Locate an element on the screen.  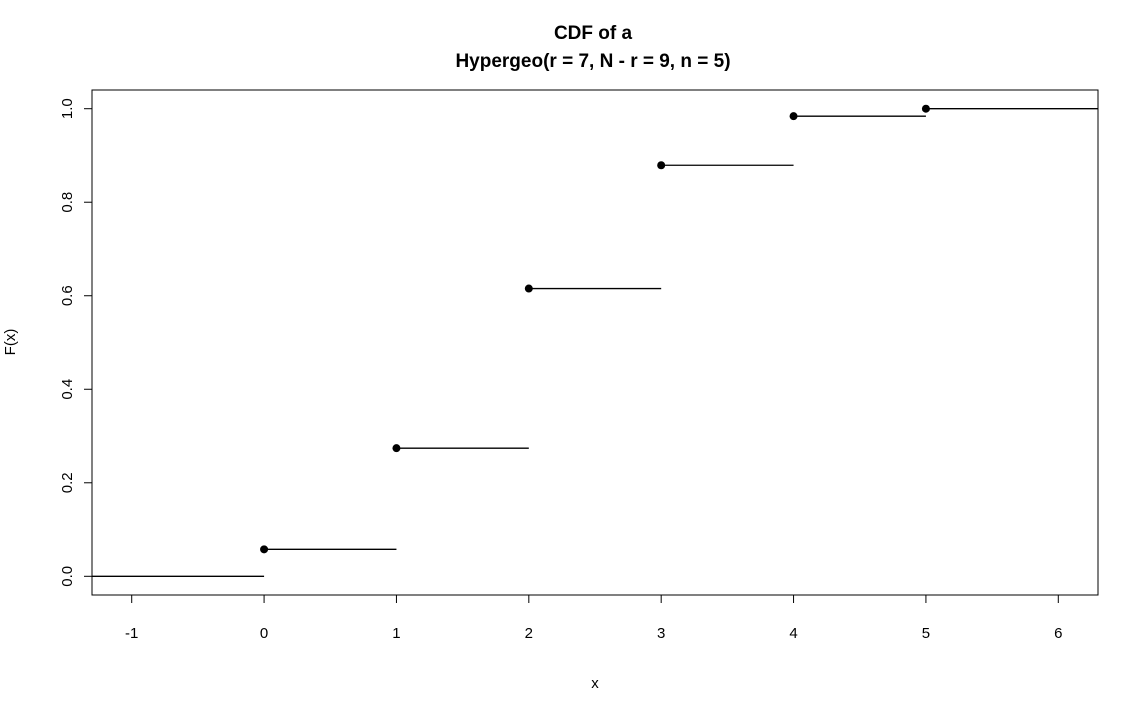
y-tick-label: 0.6 is located at coordinates (67, 295).